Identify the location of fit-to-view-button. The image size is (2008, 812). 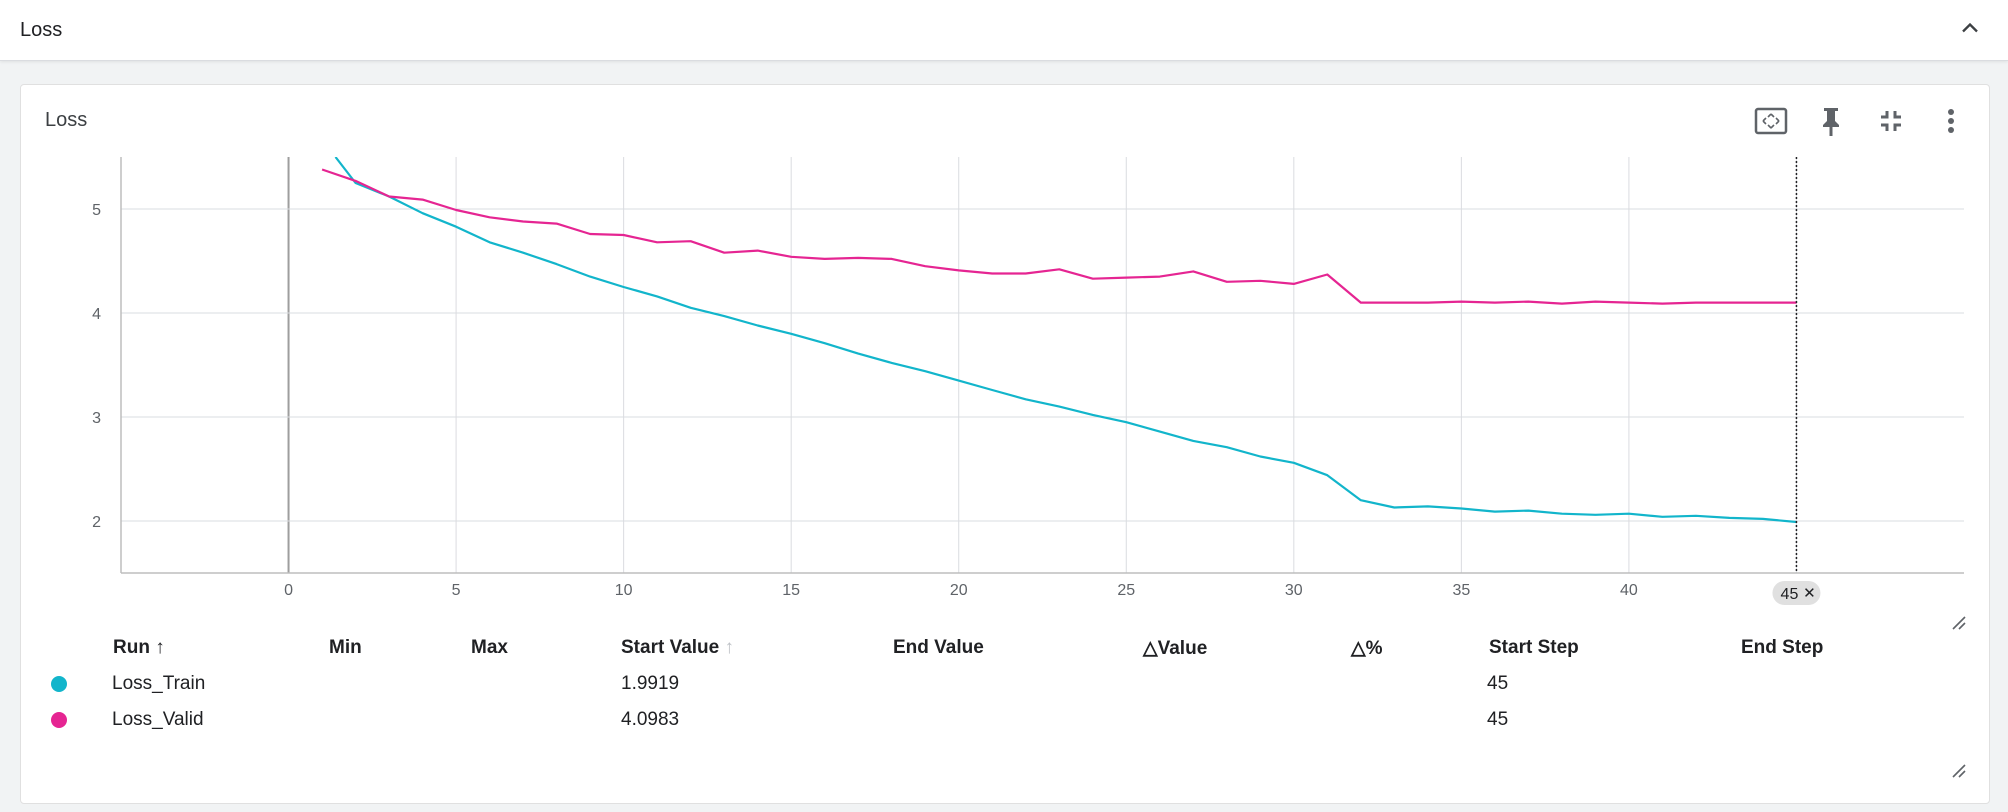
(1771, 121).